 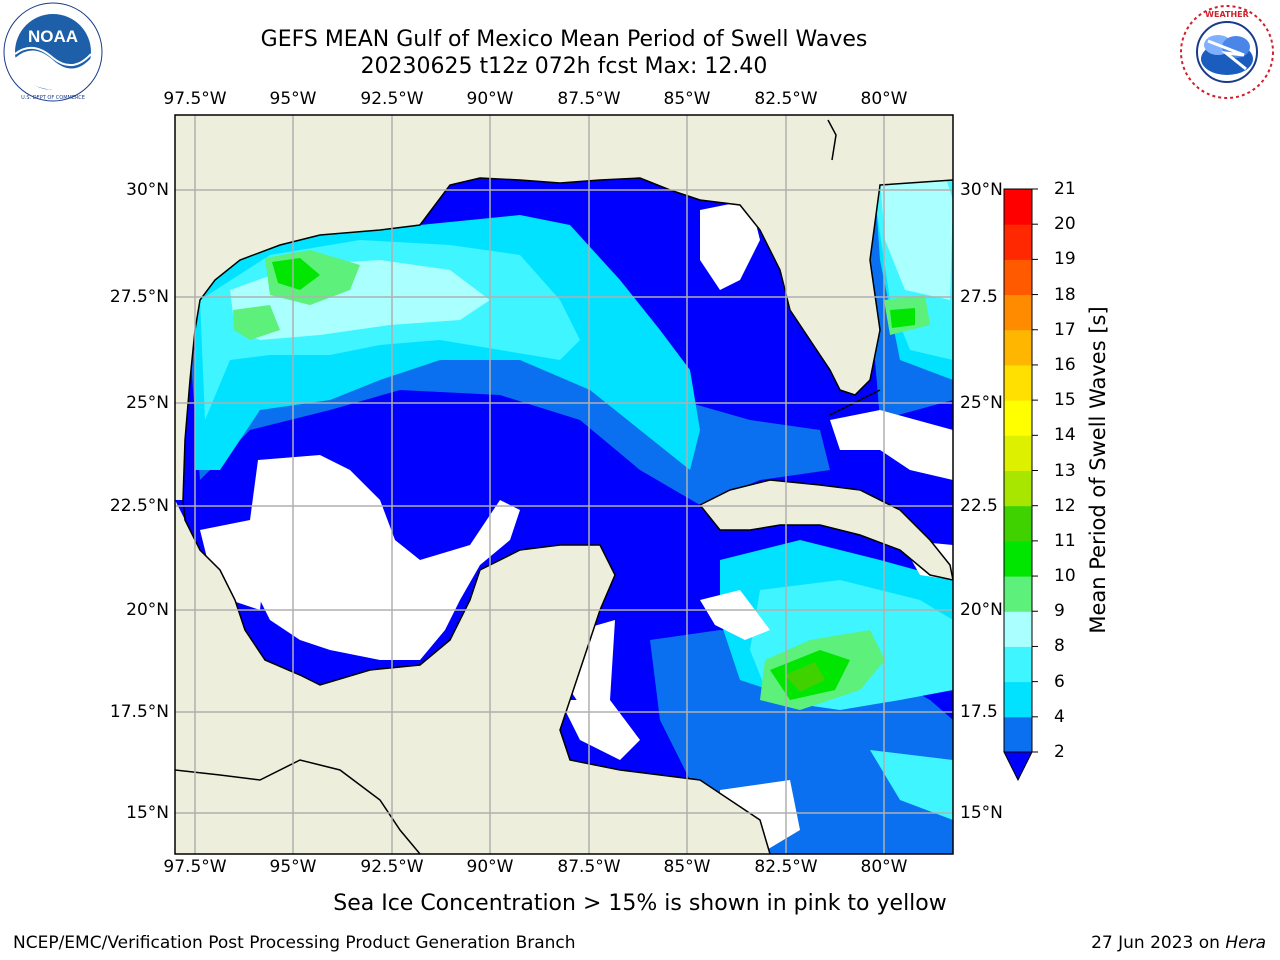 I want to click on colorbar-tick-label: 9, so click(x=1059, y=611).